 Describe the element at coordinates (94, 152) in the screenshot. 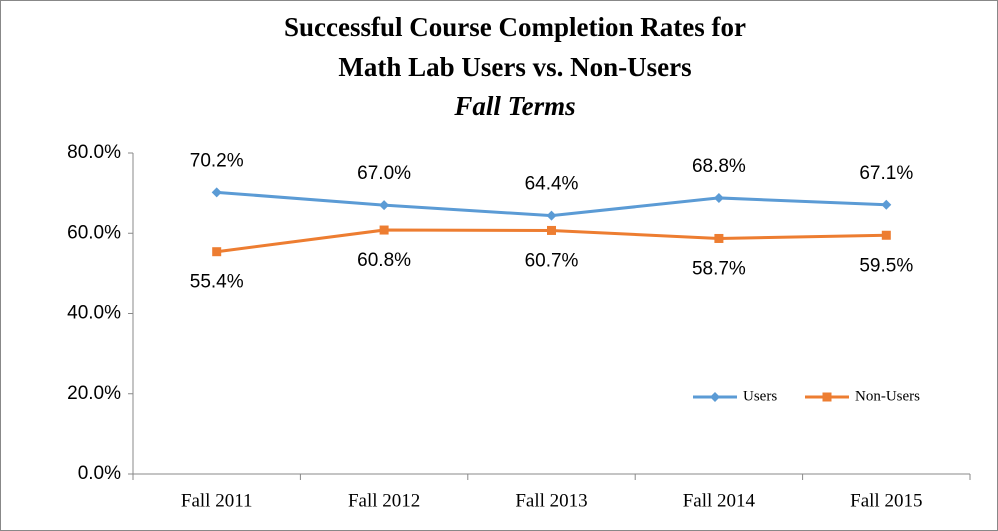

I see `y-tick-label: 80.0%` at that location.